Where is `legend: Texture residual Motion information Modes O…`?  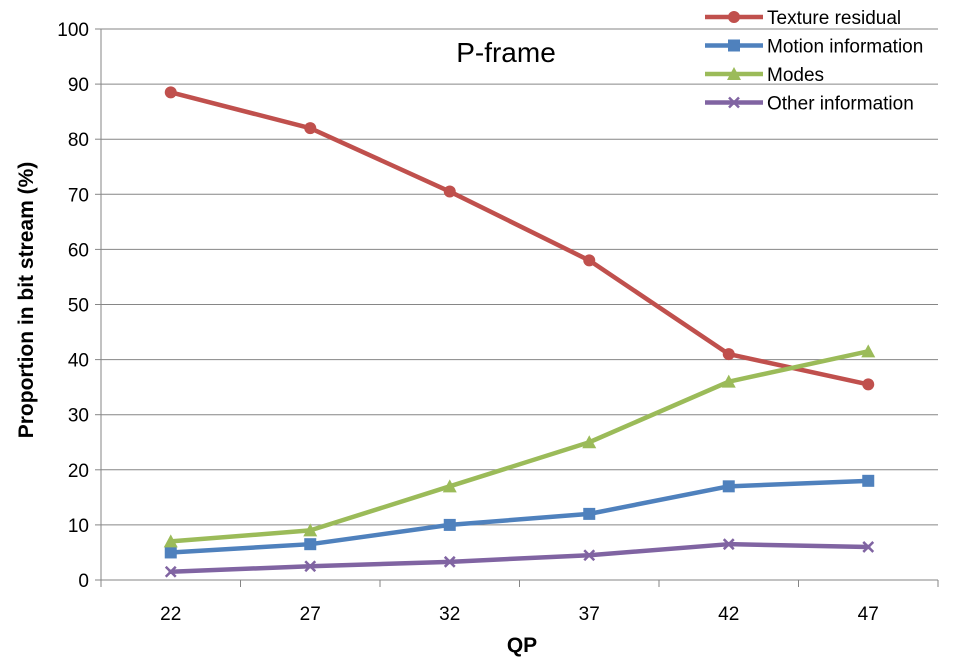
legend: Texture residual Motion information Modes O… is located at coordinates (814, 61).